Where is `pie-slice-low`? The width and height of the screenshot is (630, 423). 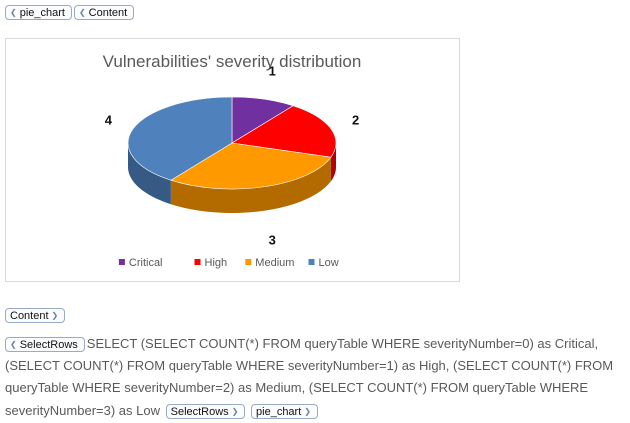
pie-slice-low is located at coordinates (180, 138).